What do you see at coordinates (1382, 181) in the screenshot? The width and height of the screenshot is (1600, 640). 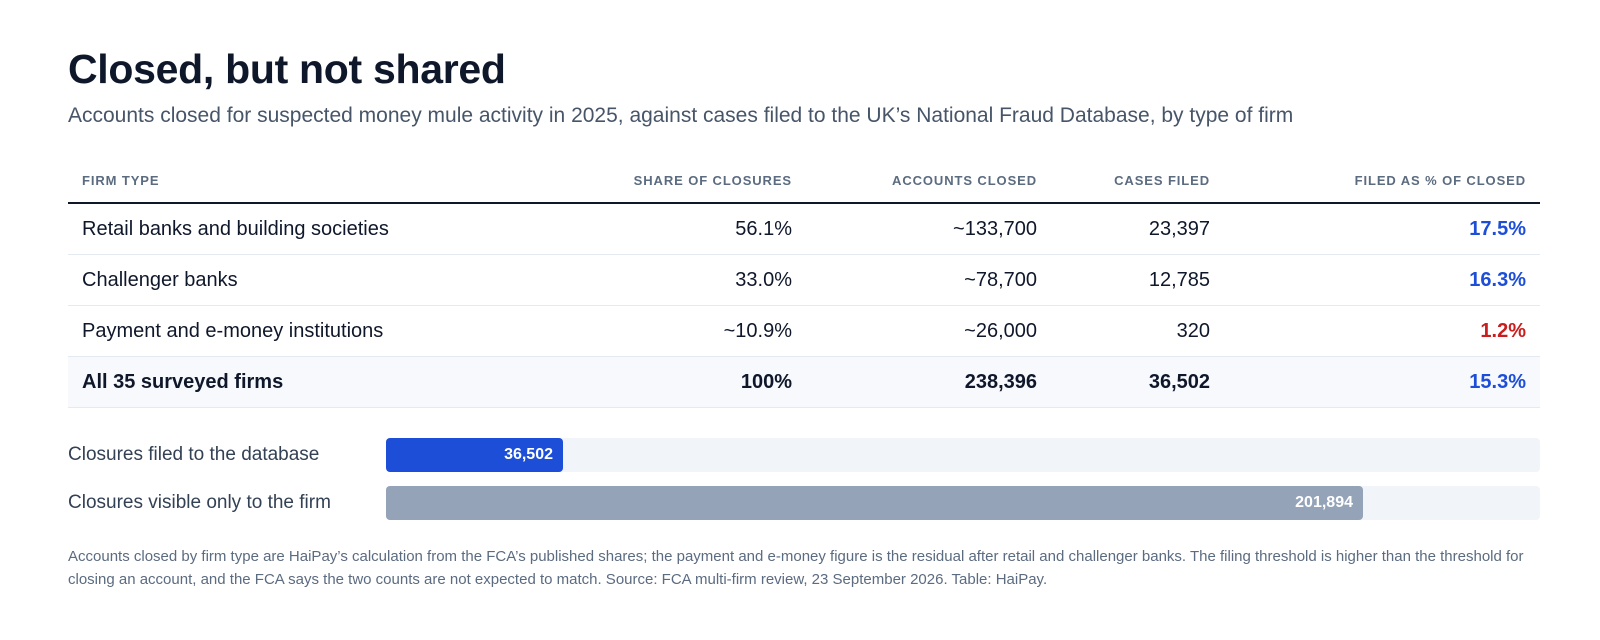 I see `column-header-filed-pct: Filed as % of closed` at bounding box center [1382, 181].